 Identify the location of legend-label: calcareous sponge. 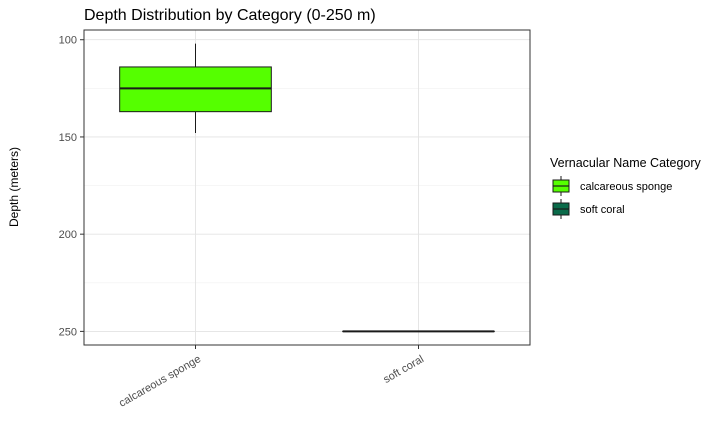
(626, 187).